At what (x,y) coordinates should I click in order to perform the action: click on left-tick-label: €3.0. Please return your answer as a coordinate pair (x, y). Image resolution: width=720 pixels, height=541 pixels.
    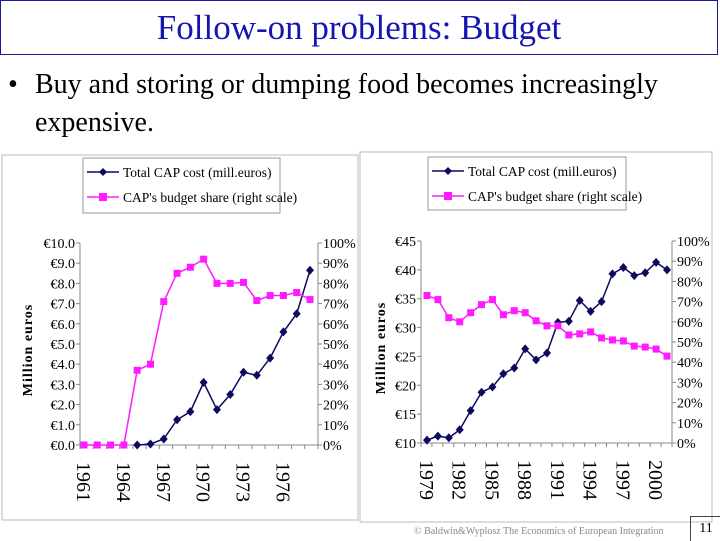
    Looking at the image, I should click on (63, 385).